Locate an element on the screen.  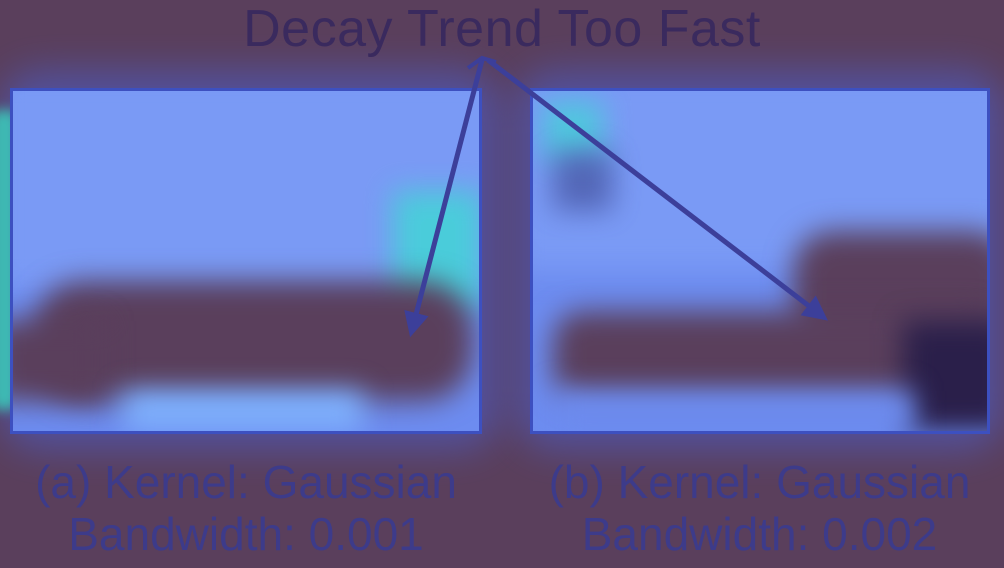
caption-panel-b: (b) Kernel: Gaussian Bandwidth: 0.002 is located at coordinates (759, 508).